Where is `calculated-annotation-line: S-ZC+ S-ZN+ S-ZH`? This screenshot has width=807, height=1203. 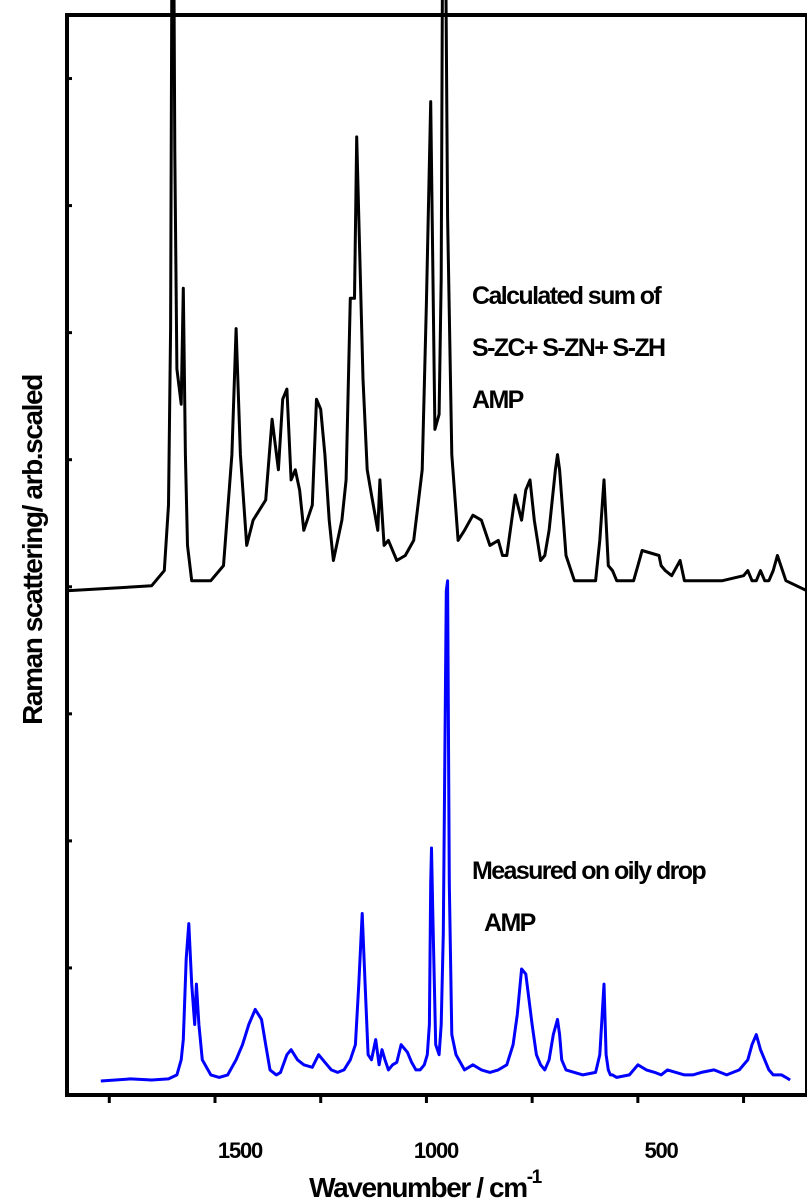
calculated-annotation-line: S-ZC+ S-ZN+ S-ZH is located at coordinates (568, 348).